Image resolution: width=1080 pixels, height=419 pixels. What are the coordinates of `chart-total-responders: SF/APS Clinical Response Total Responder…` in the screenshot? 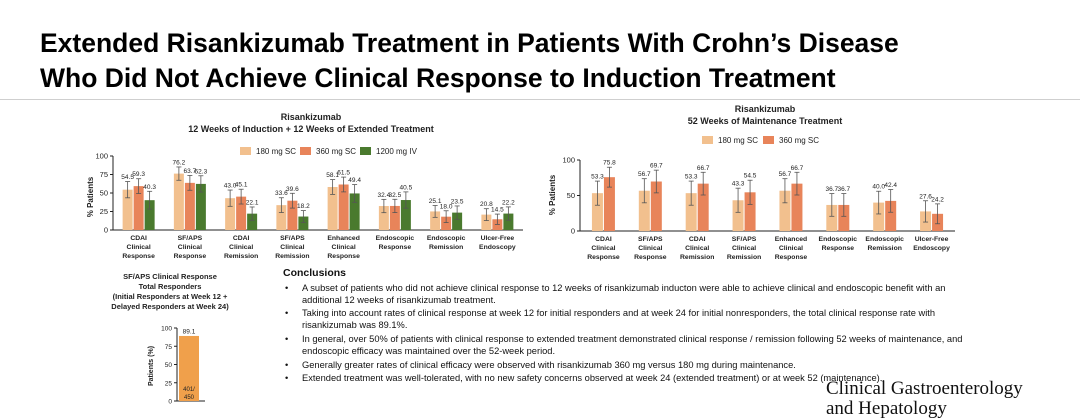 It's located at (170, 339).